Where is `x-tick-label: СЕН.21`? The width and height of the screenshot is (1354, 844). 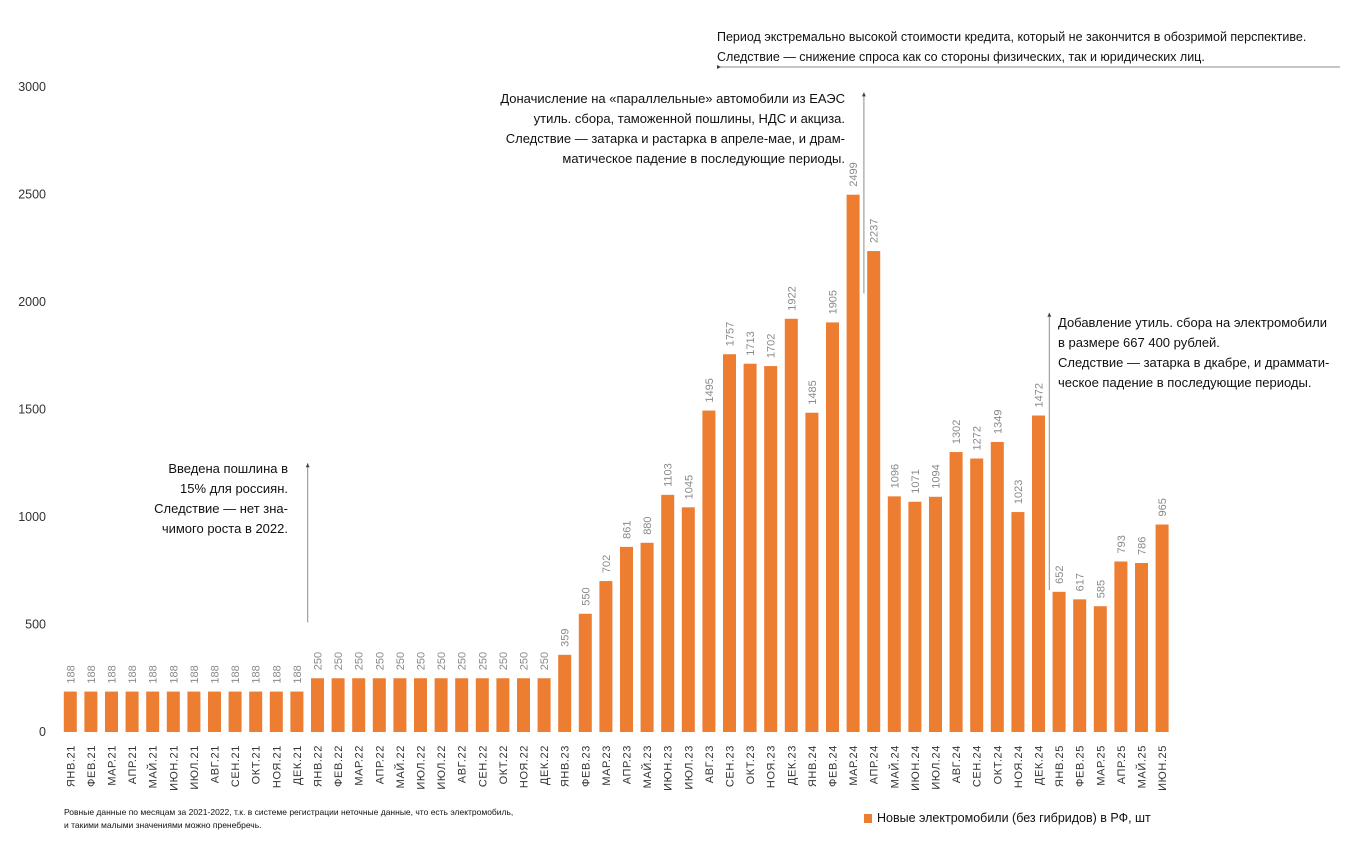 x-tick-label: СЕН.21 is located at coordinates (236, 766).